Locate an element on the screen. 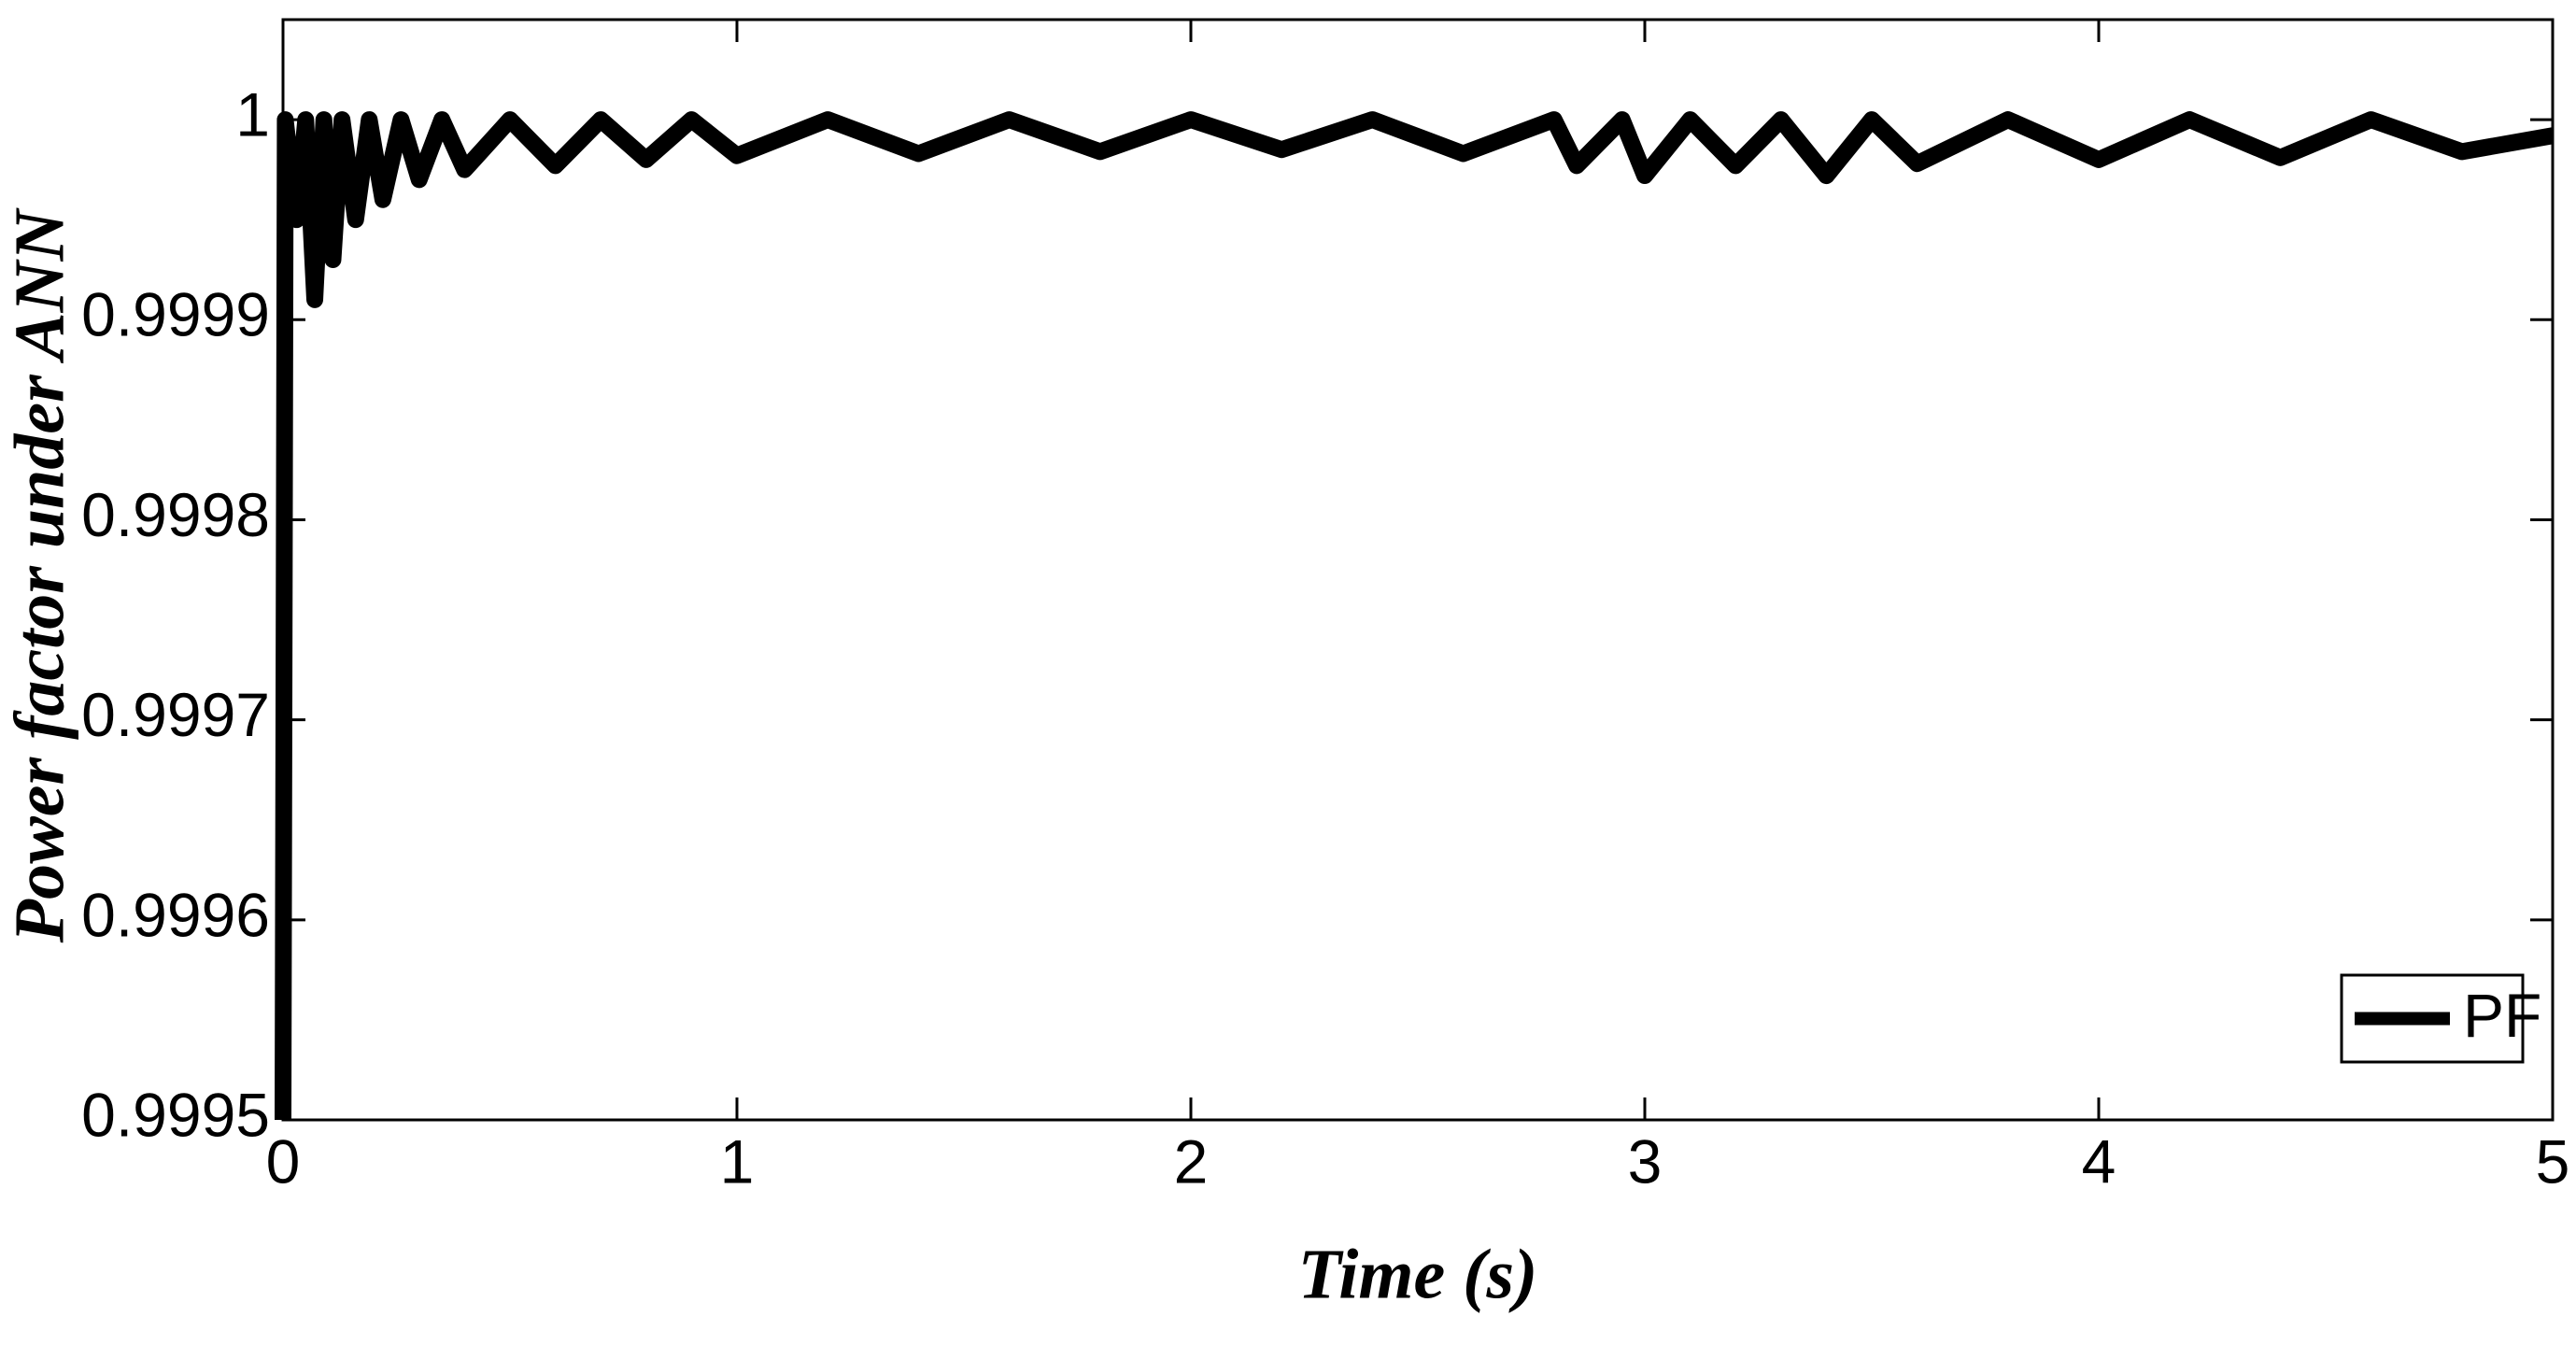  y-tick-label: 0.9998 is located at coordinates (175, 514).